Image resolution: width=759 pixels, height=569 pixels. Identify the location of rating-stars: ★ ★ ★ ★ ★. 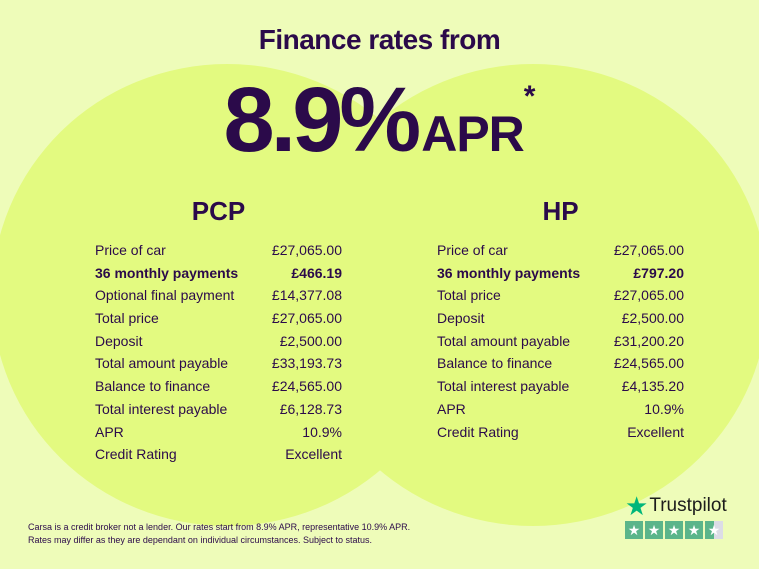
(676, 530).